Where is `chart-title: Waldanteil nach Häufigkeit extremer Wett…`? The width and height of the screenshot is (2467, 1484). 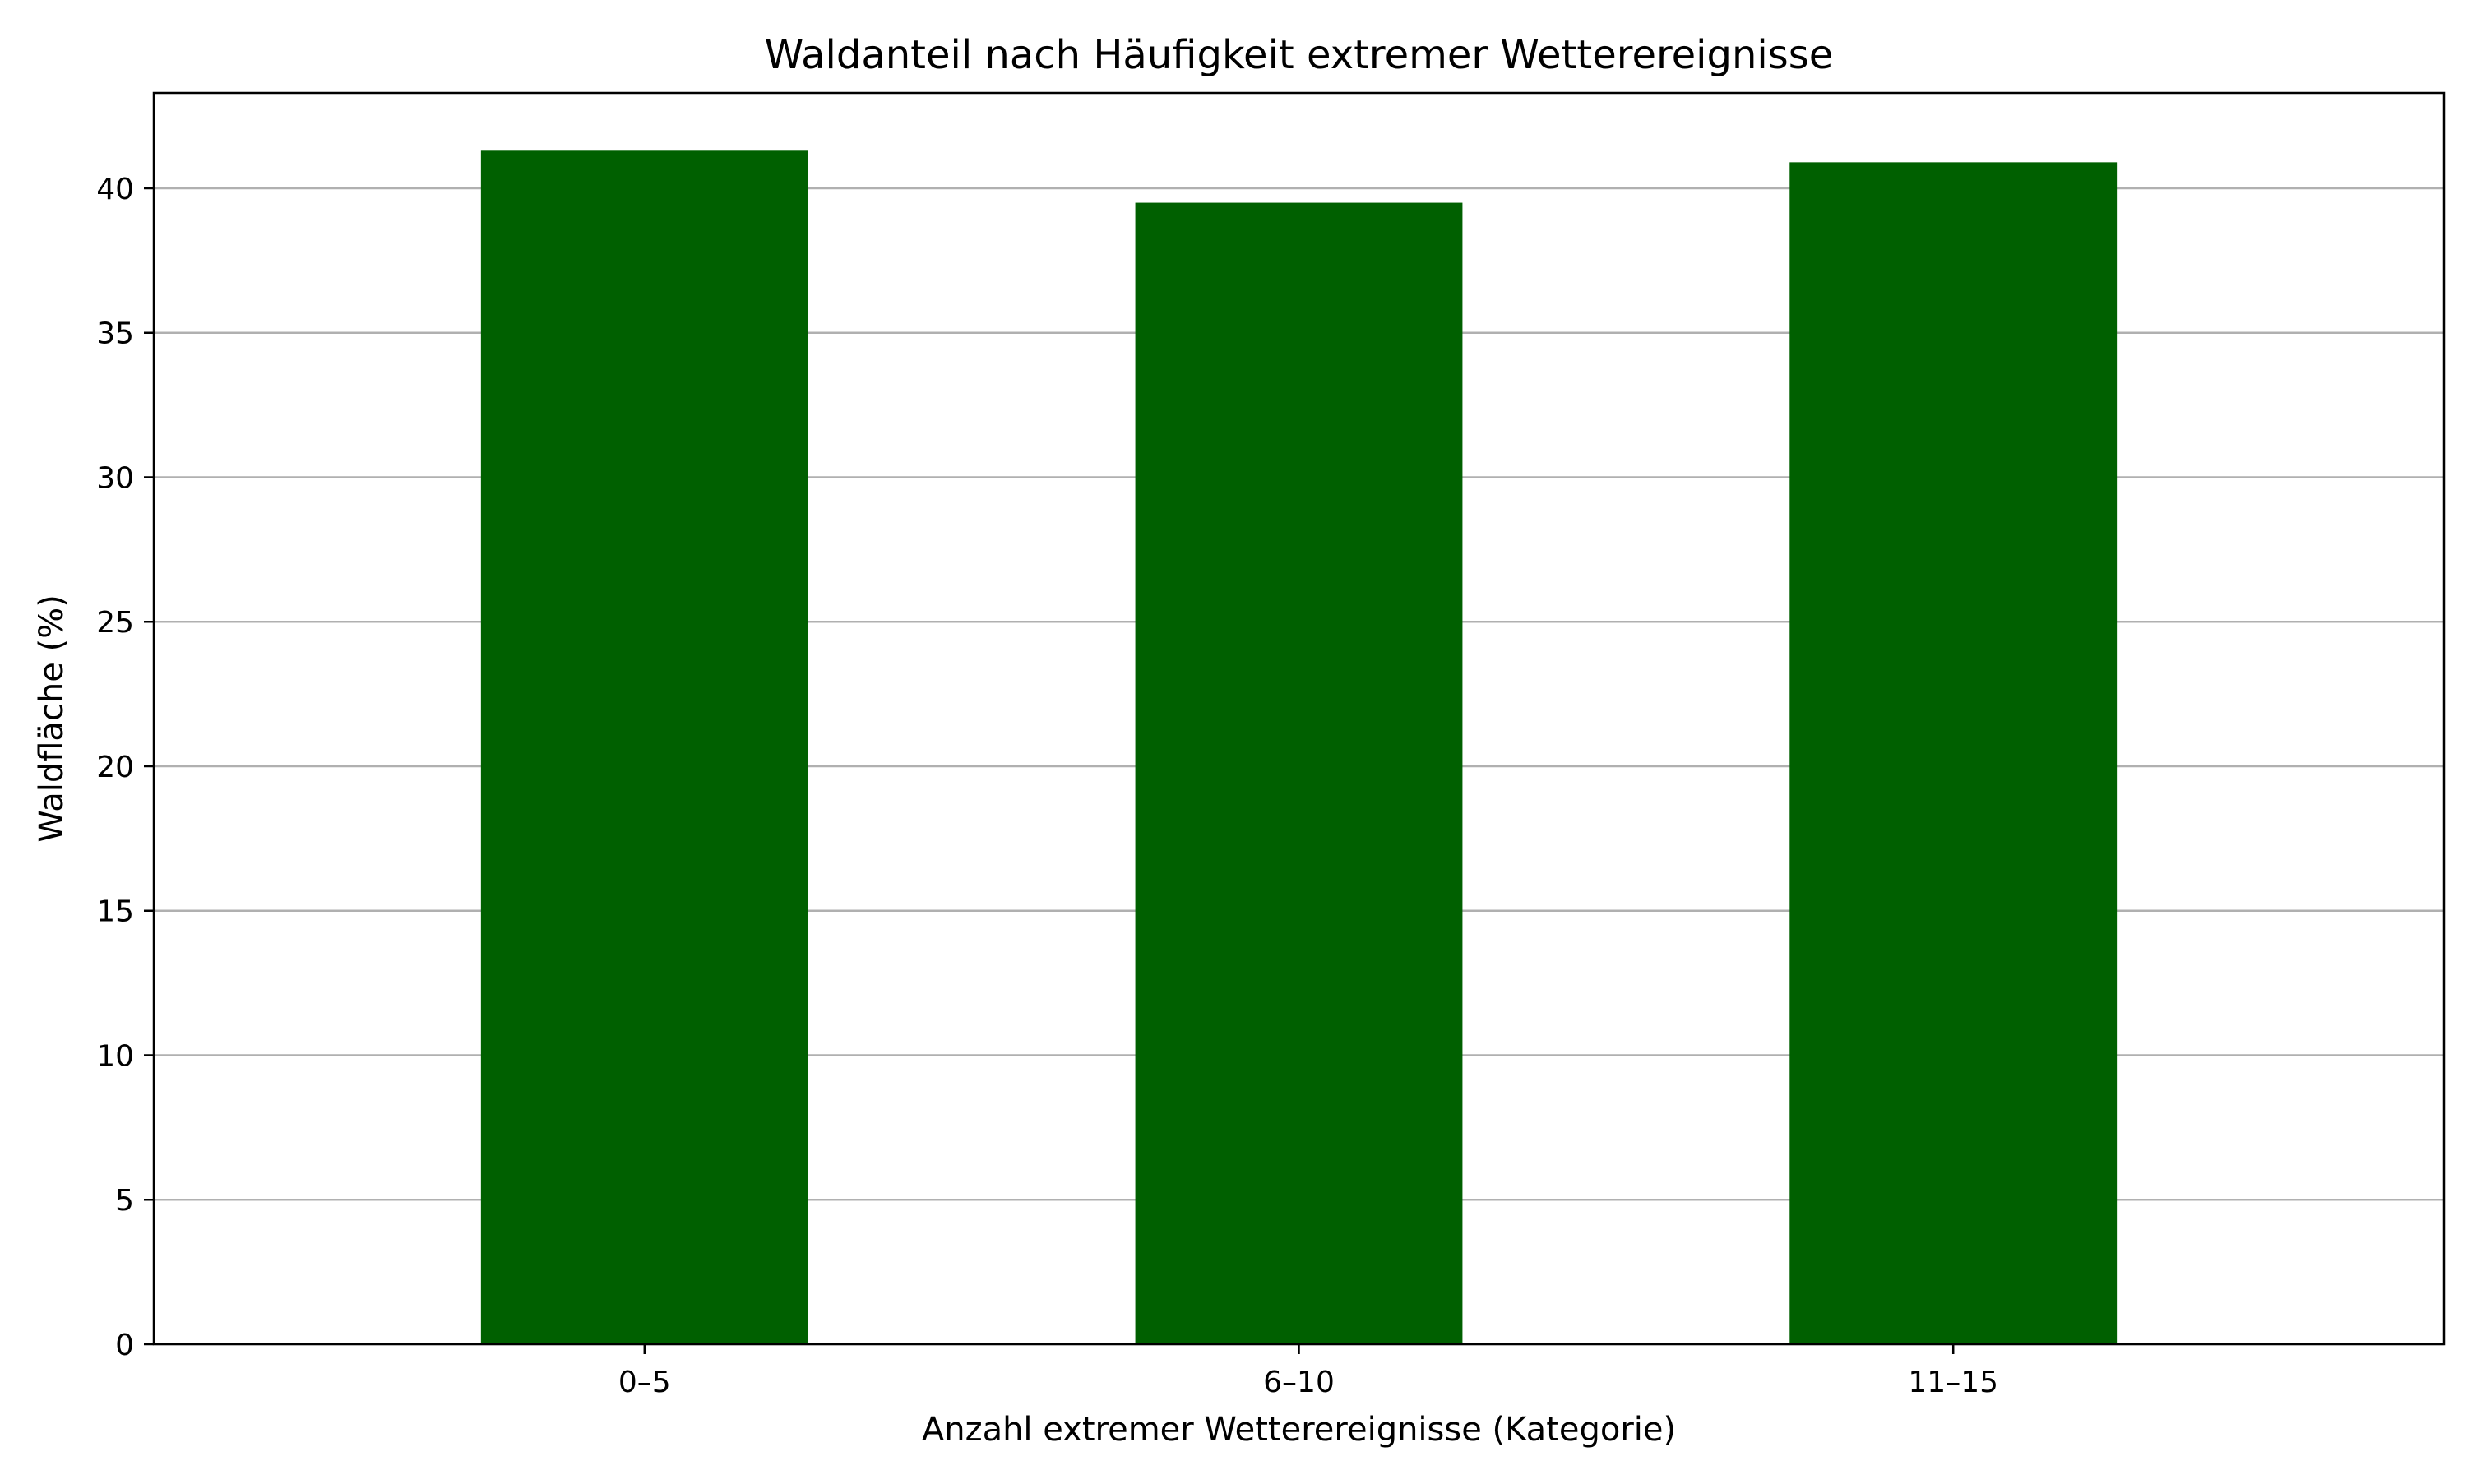 chart-title: Waldanteil nach Häufigkeit extremer Wett… is located at coordinates (1300, 55).